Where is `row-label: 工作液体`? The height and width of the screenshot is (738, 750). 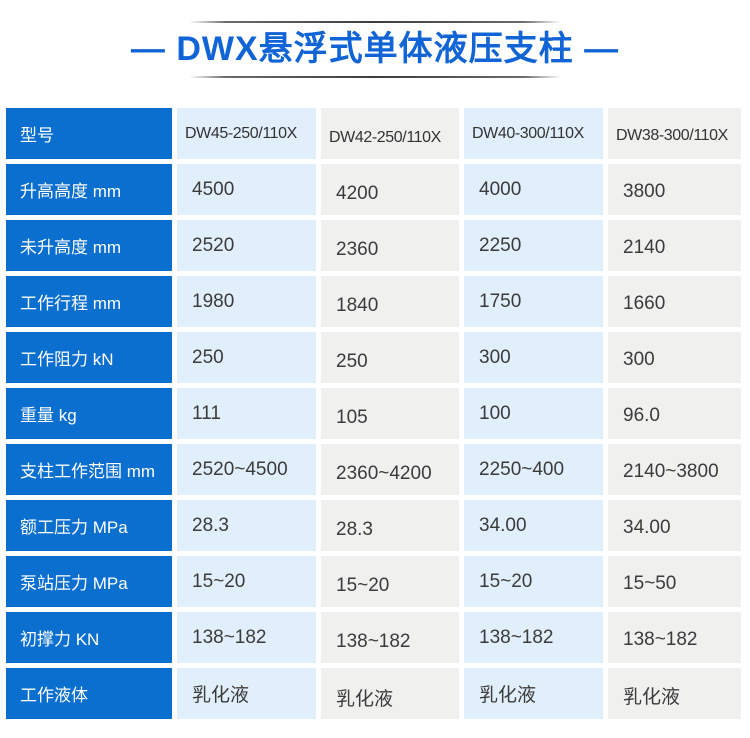
row-label: 工作液体 is located at coordinates (89, 693).